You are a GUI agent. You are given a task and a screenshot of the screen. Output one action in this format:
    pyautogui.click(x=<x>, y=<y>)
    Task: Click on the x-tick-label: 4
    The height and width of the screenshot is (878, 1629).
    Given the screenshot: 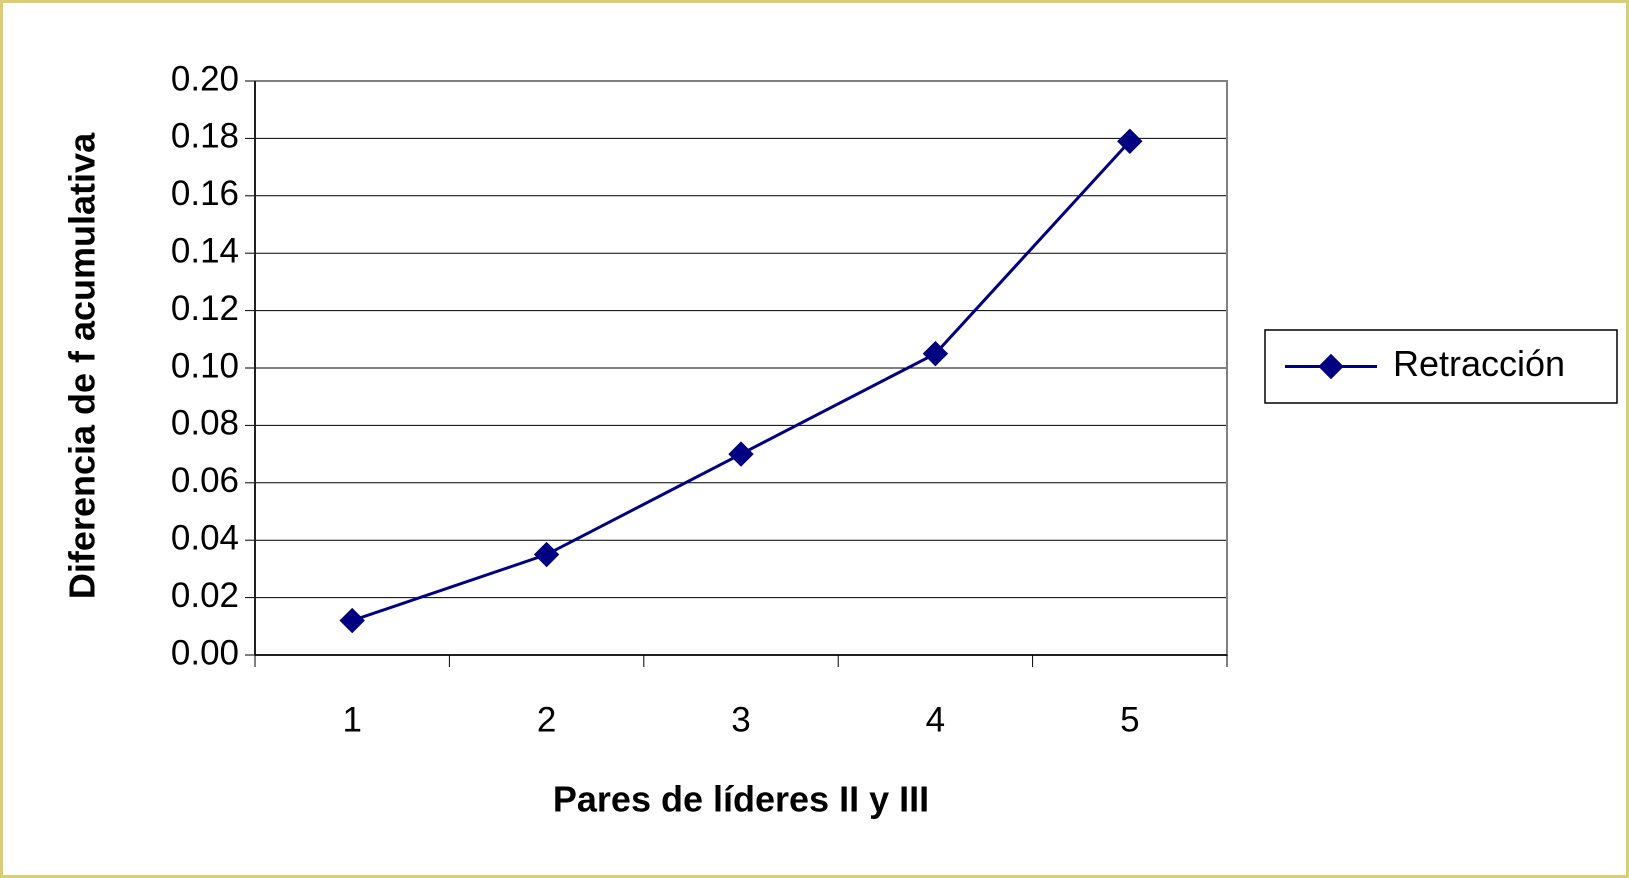 What is the action you would take?
    pyautogui.click(x=935, y=719)
    